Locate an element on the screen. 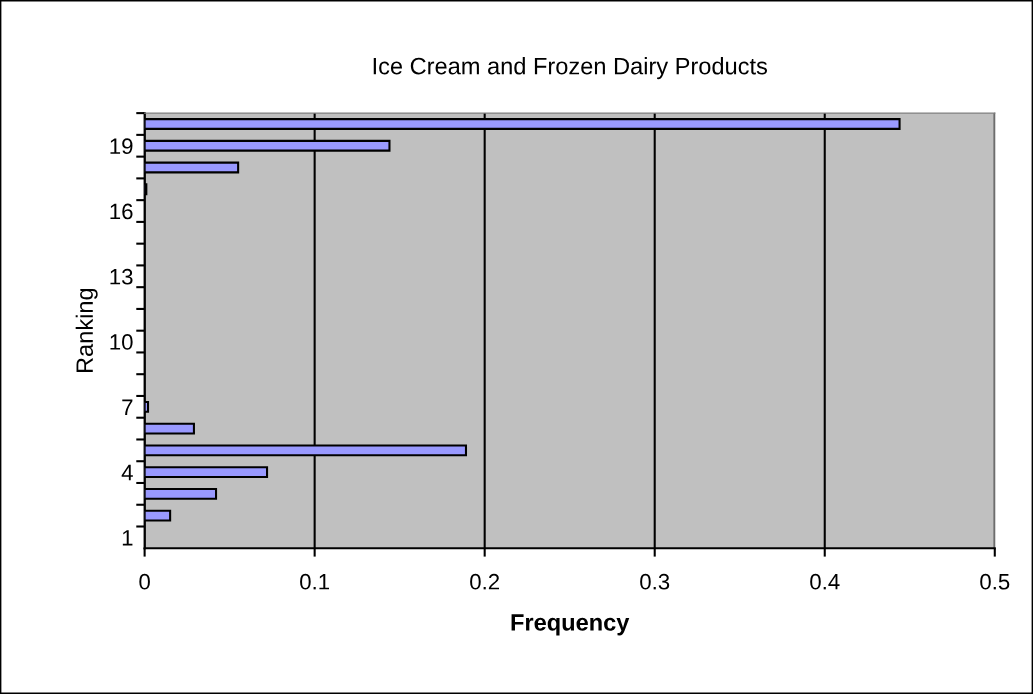  y-axis-title: Ranking is located at coordinates (86, 330).